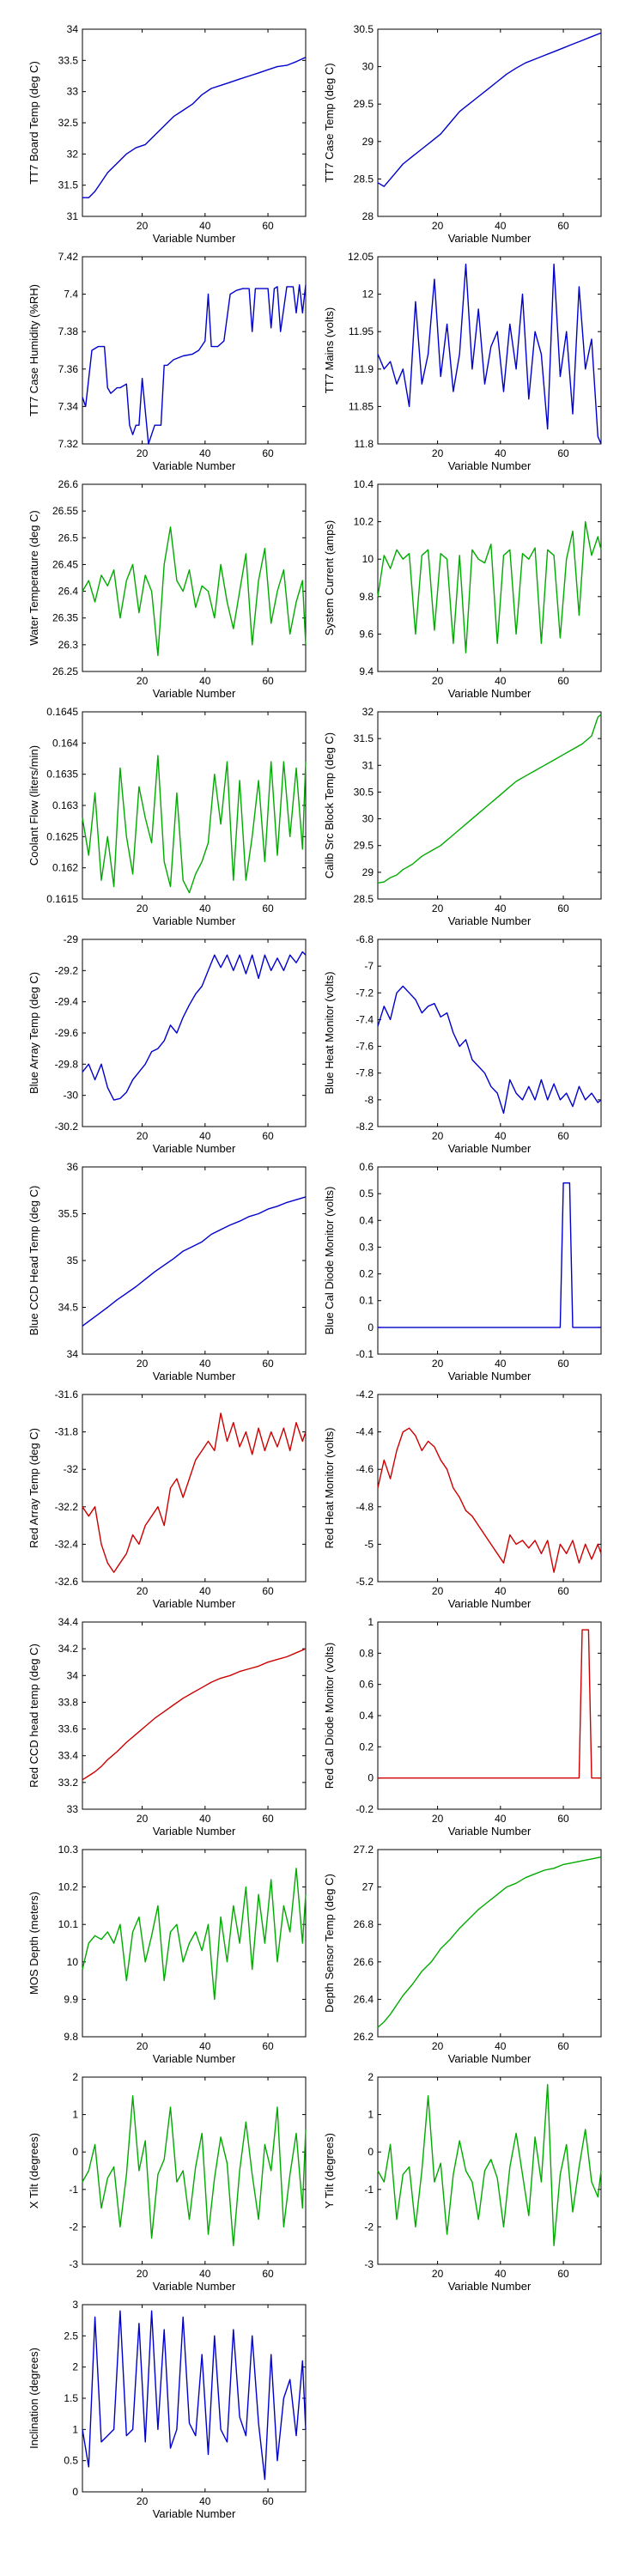 The width and height of the screenshot is (644, 2576). Describe the element at coordinates (364, 484) in the screenshot. I see `y-tick-label: 10.4` at that location.